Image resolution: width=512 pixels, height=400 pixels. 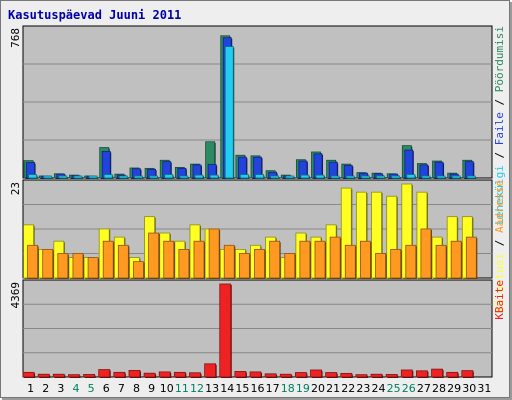 I want to click on x-tick-label: 13, so click(x=212, y=388).